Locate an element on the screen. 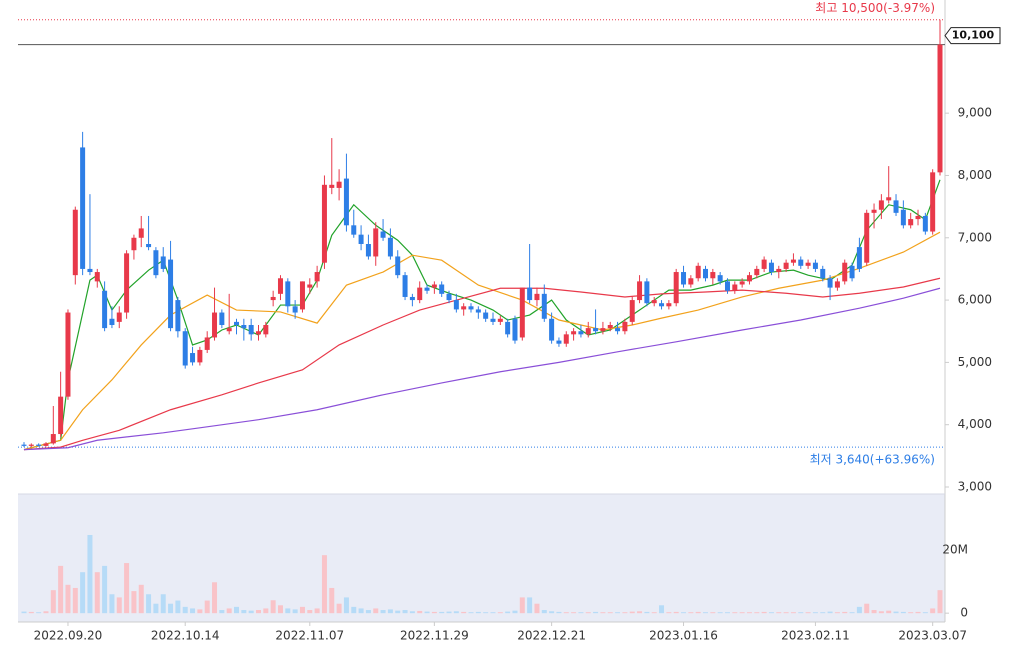 This screenshot has height=649, width=1018. x-tick-label: 2022.12.21 is located at coordinates (551, 636).